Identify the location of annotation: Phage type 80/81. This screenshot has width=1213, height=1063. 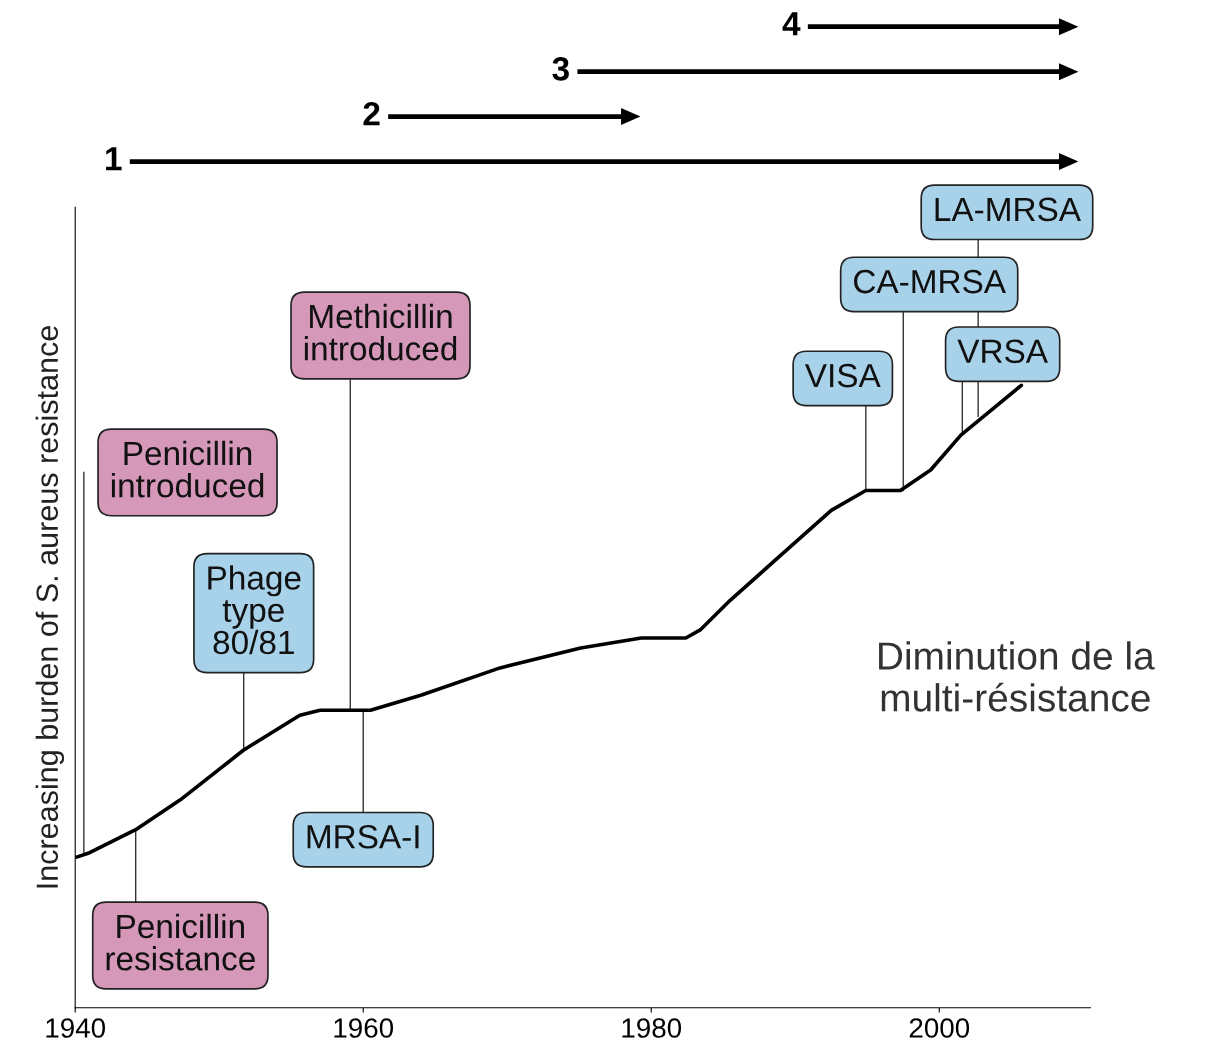
(254, 610).